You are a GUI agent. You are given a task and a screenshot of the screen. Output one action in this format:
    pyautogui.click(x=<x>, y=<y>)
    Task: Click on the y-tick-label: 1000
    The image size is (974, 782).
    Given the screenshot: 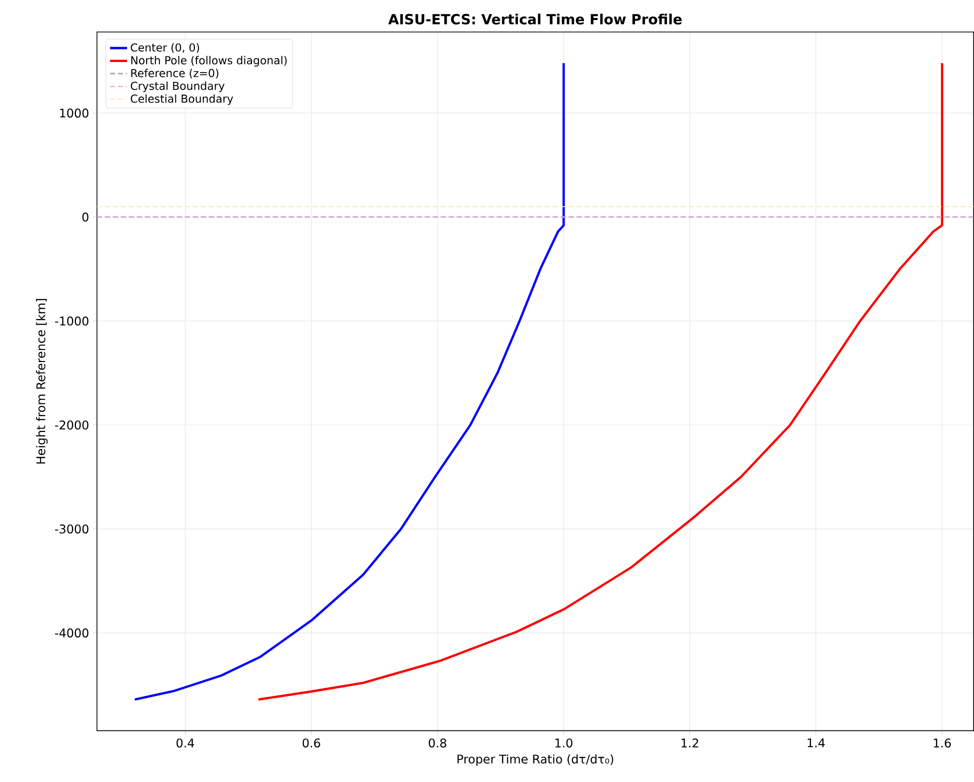 What is the action you would take?
    pyautogui.click(x=74, y=113)
    